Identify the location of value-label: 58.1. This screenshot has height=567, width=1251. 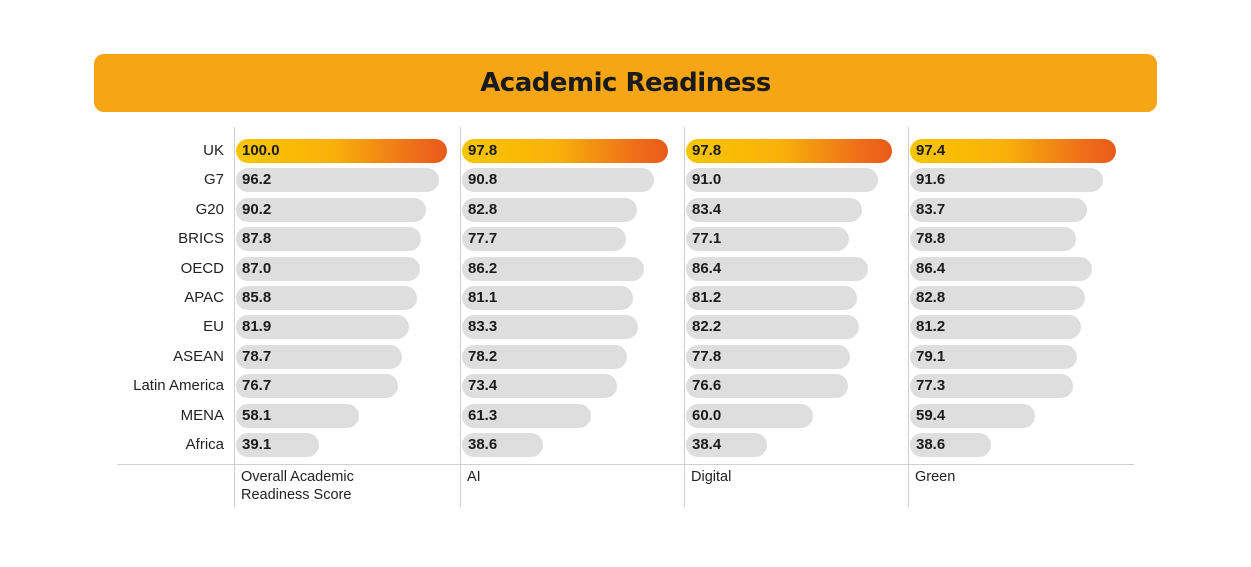
(257, 415).